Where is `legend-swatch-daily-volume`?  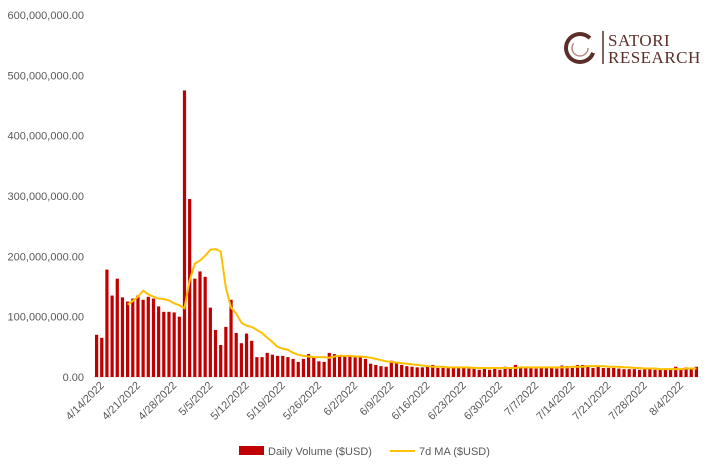
legend-swatch-daily-volume is located at coordinates (251, 450).